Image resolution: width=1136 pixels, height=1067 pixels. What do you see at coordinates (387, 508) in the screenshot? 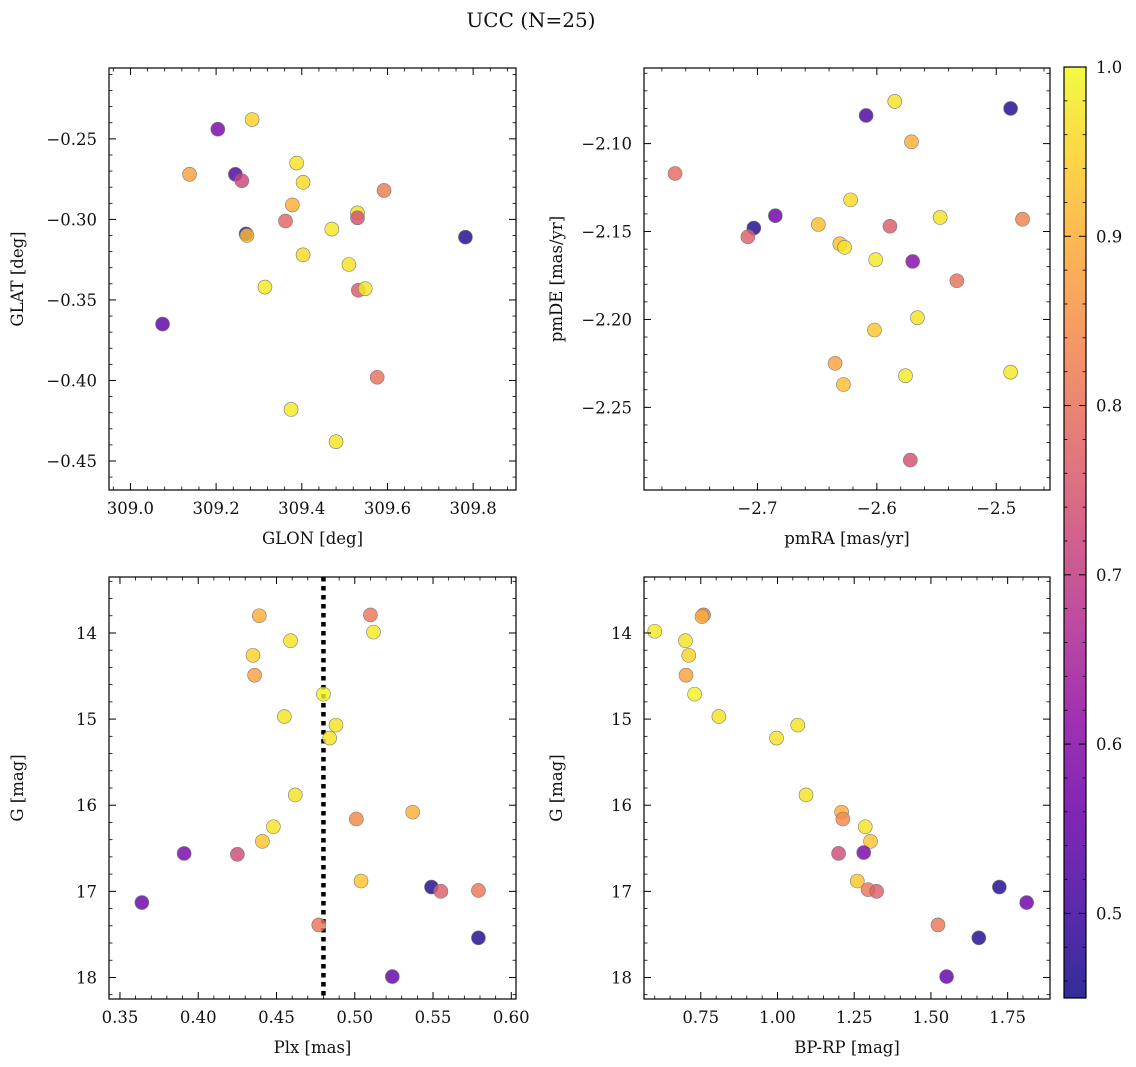
I see `x-tick-label: 309.6` at bounding box center [387, 508].